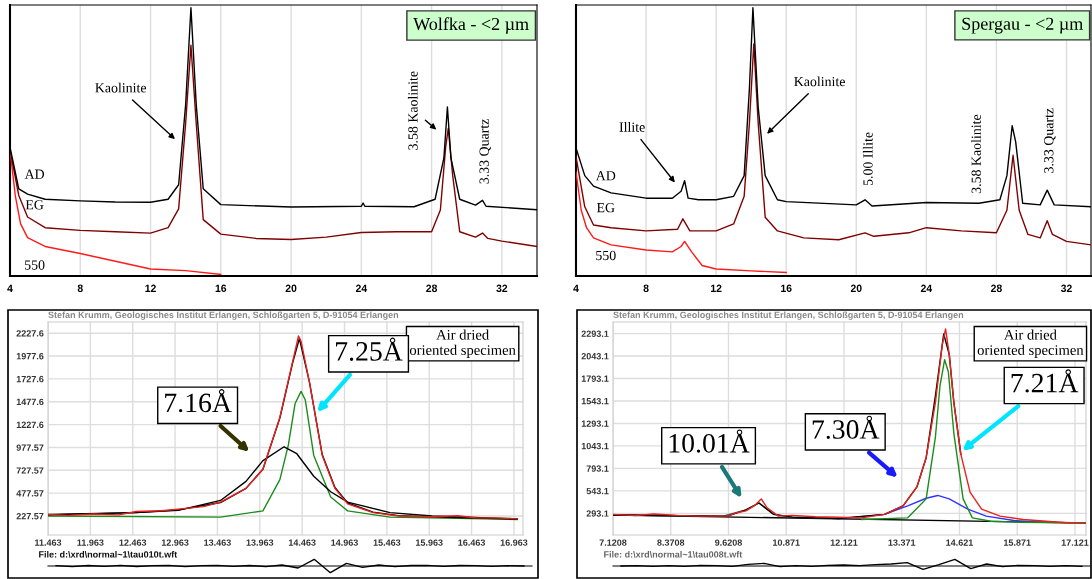  Describe the element at coordinates (48, 542) in the screenshot. I see `x-tick-label: 11.463` at that location.